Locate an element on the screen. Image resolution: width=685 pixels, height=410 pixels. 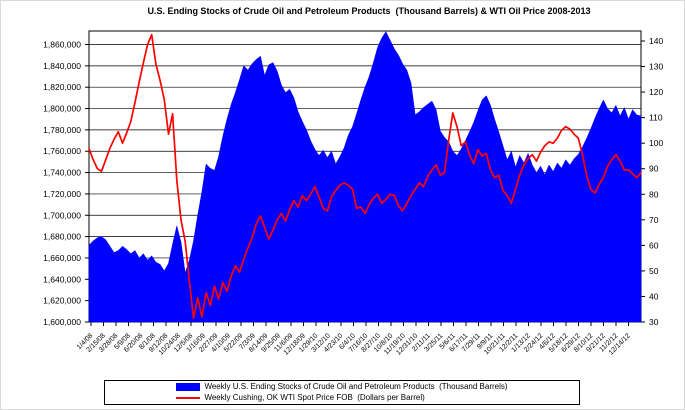
y-right-label: 130 is located at coordinates (656, 67).